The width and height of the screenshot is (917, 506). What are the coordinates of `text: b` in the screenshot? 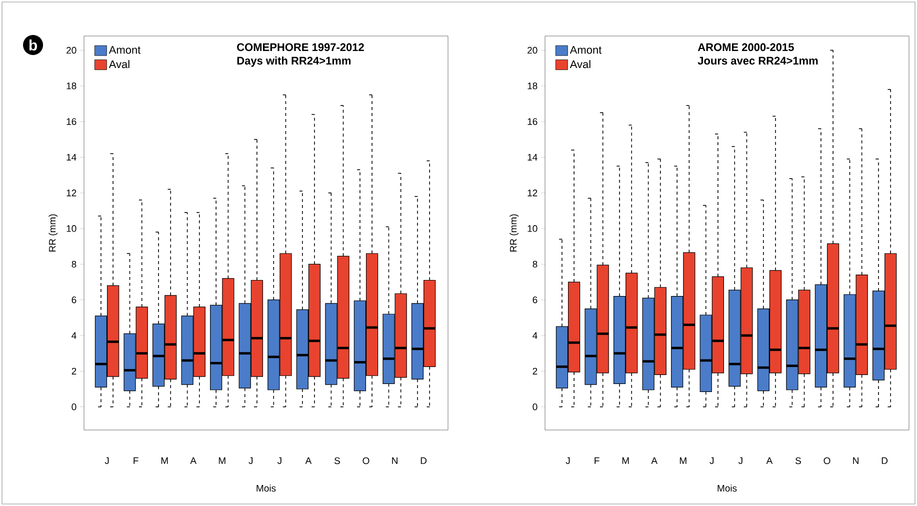 It's located at (33, 45).